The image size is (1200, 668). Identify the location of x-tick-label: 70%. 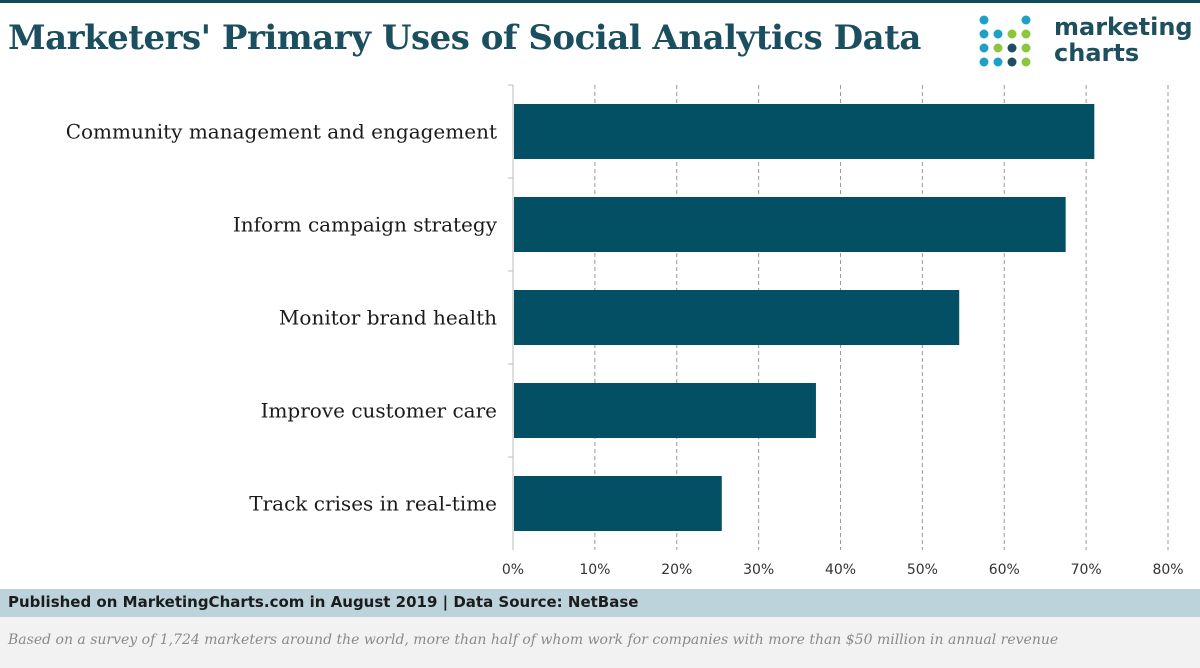
(1086, 570).